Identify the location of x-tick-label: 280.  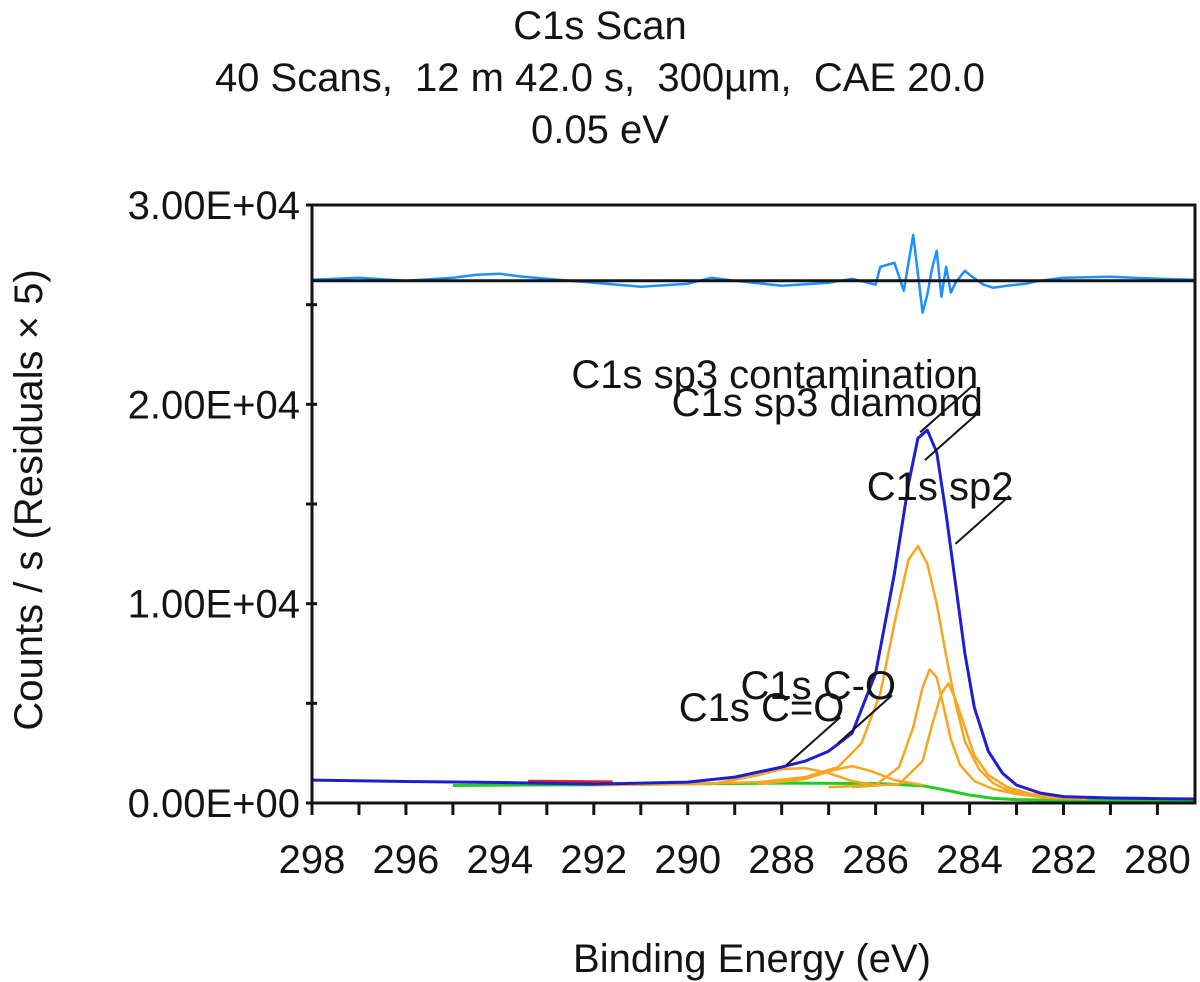
(1157, 860).